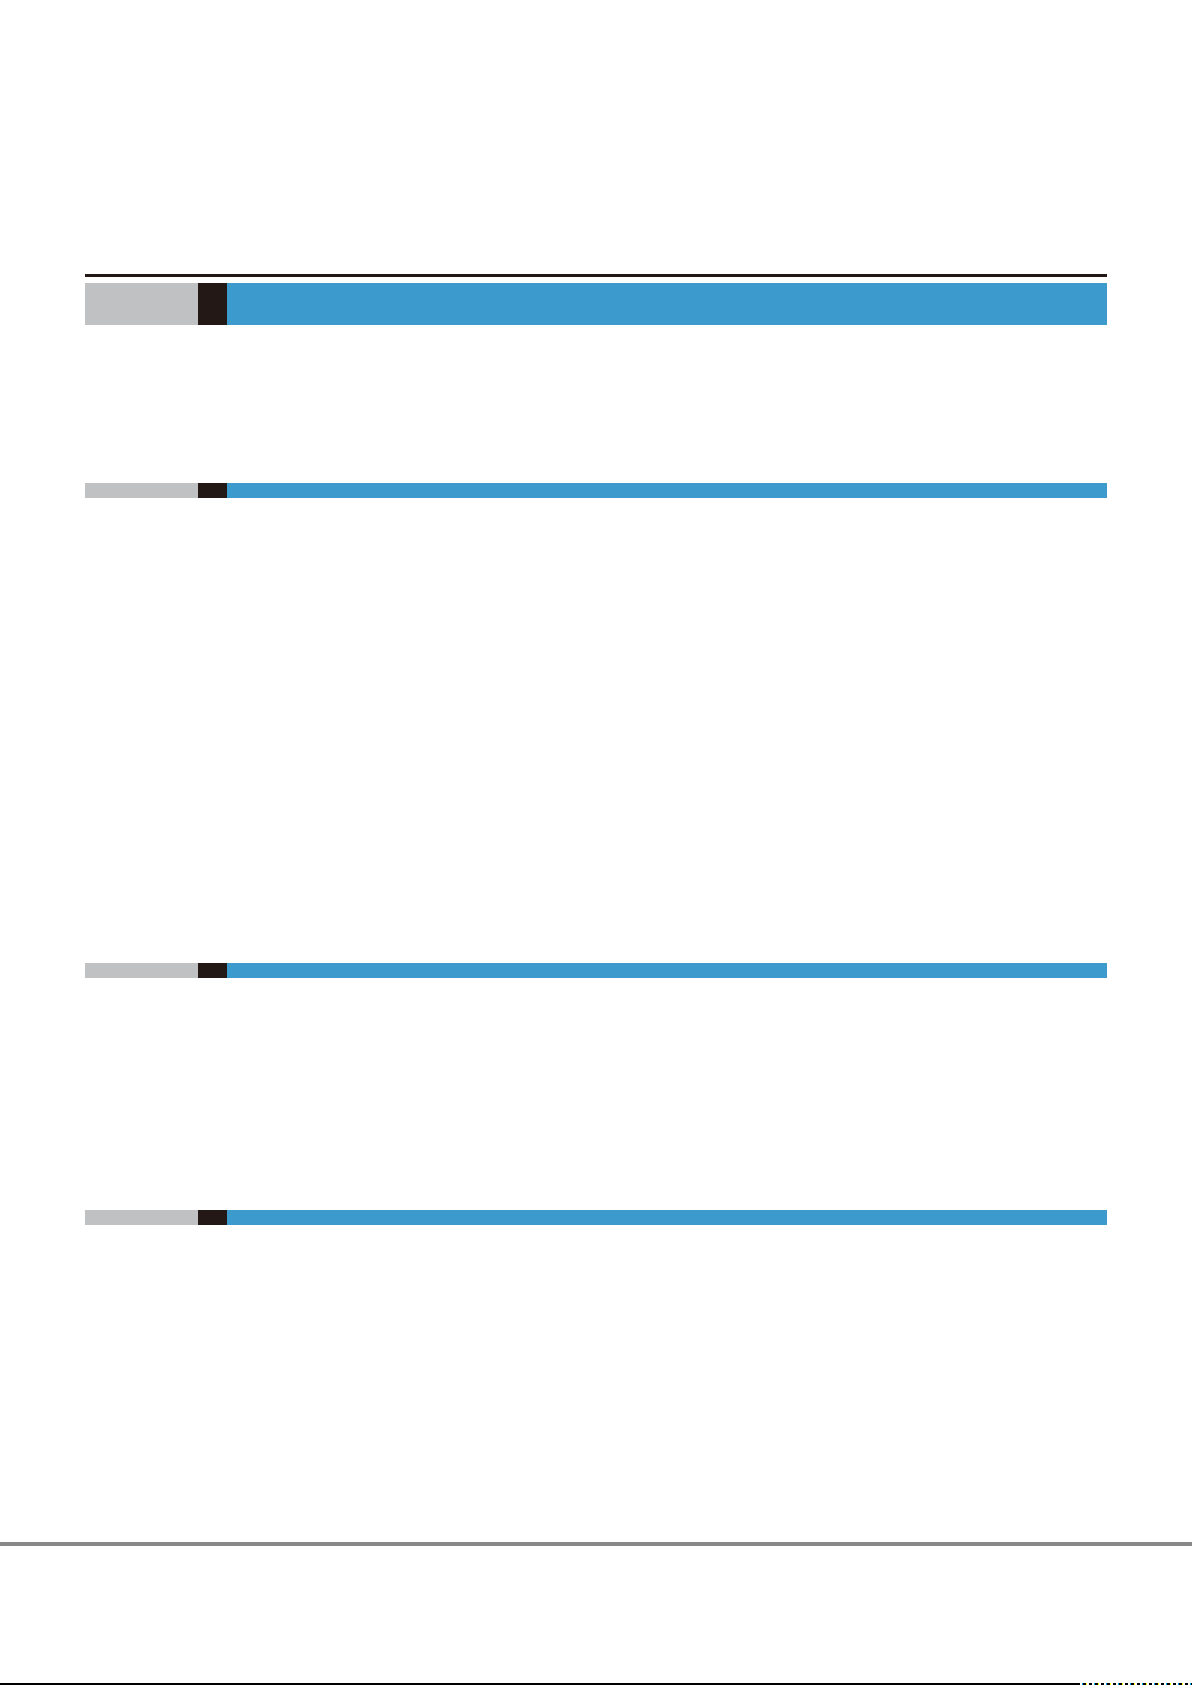 The width and height of the screenshot is (1192, 1685). Describe the element at coordinates (596, 275) in the screenshot. I see `top-rule` at that location.